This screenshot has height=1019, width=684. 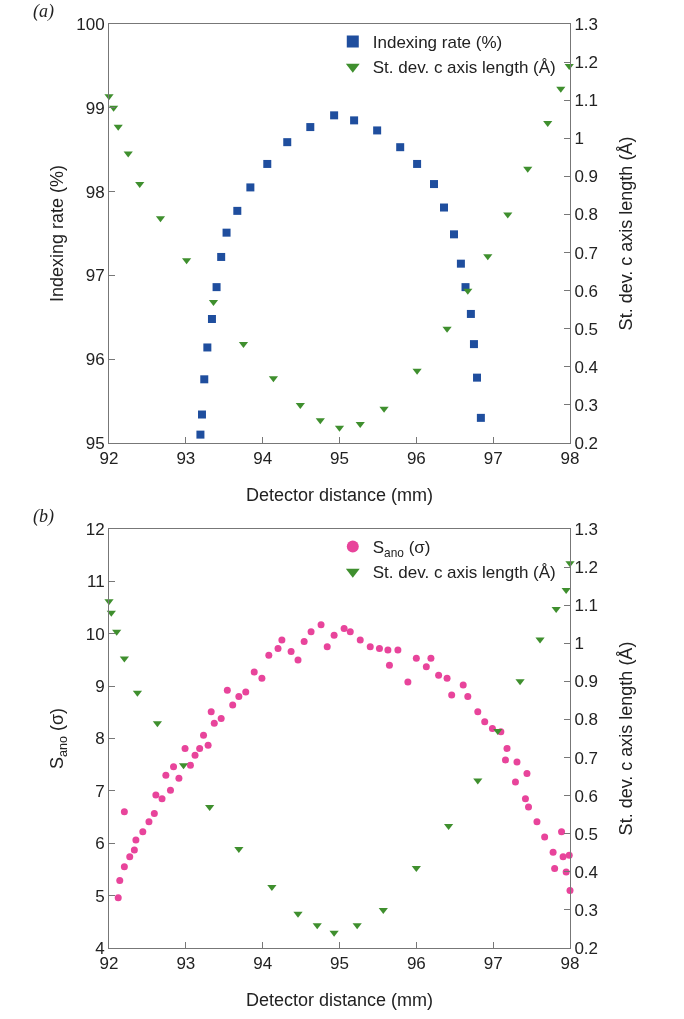 I want to click on y-axis-title: Indexing rate (%), so click(x=57, y=233).